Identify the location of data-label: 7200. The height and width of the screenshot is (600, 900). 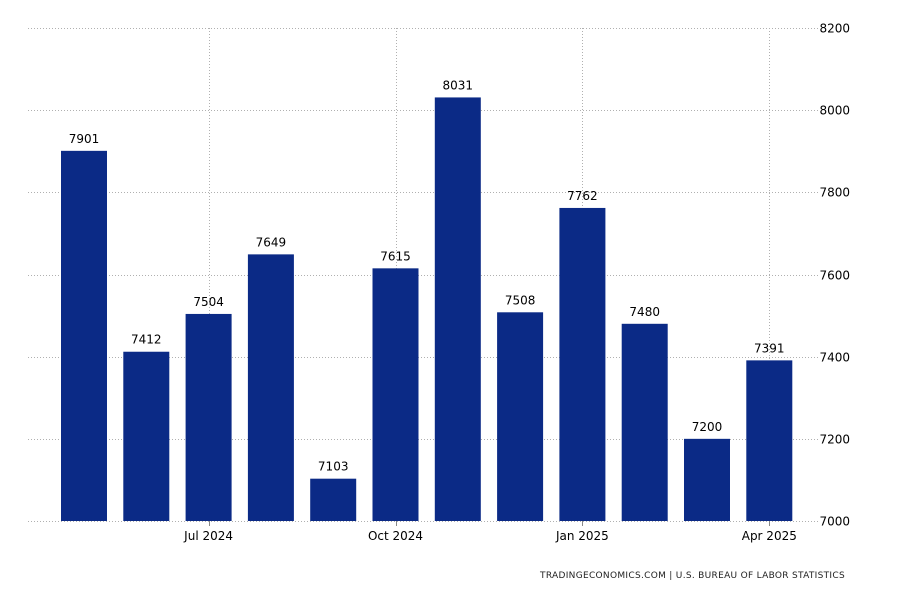
(707, 427).